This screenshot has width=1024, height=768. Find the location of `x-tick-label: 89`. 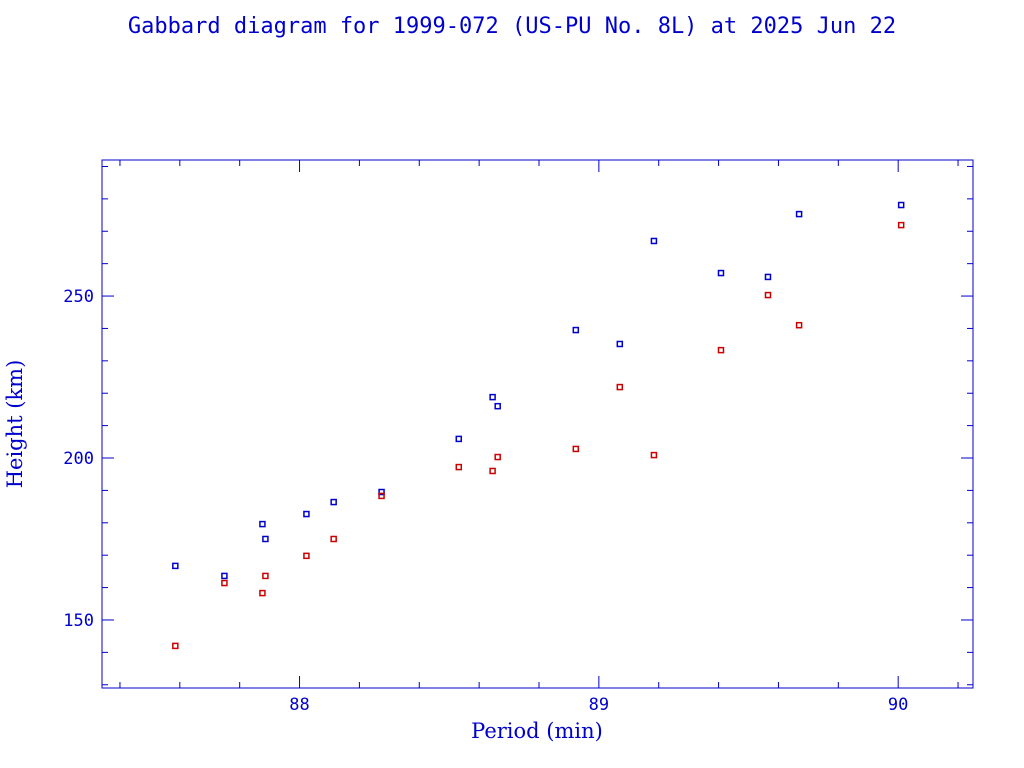

x-tick-label: 89 is located at coordinates (599, 705).